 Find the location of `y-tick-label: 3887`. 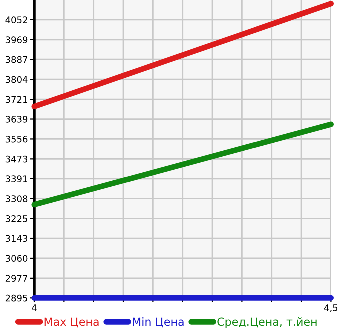

y-tick-label: 3887 is located at coordinates (17, 60).